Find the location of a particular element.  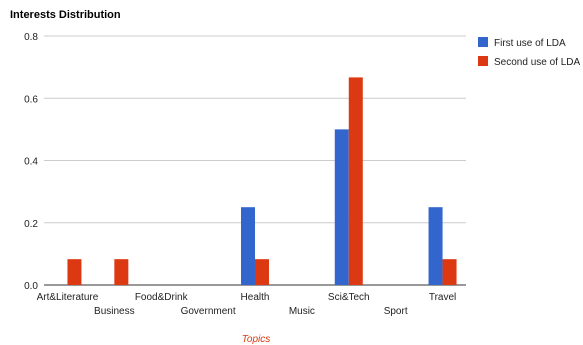

x-category-label: Food&Drink is located at coordinates (162, 297).